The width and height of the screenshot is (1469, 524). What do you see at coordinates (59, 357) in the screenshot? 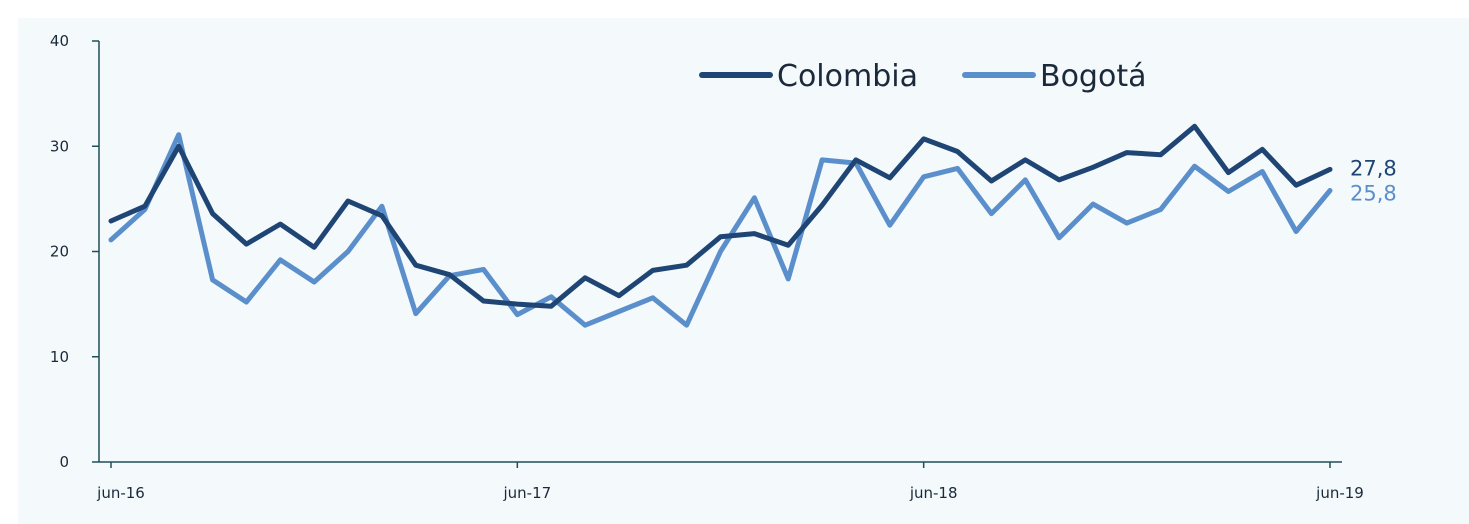
I see `y-tick-label: 10` at bounding box center [59, 357].